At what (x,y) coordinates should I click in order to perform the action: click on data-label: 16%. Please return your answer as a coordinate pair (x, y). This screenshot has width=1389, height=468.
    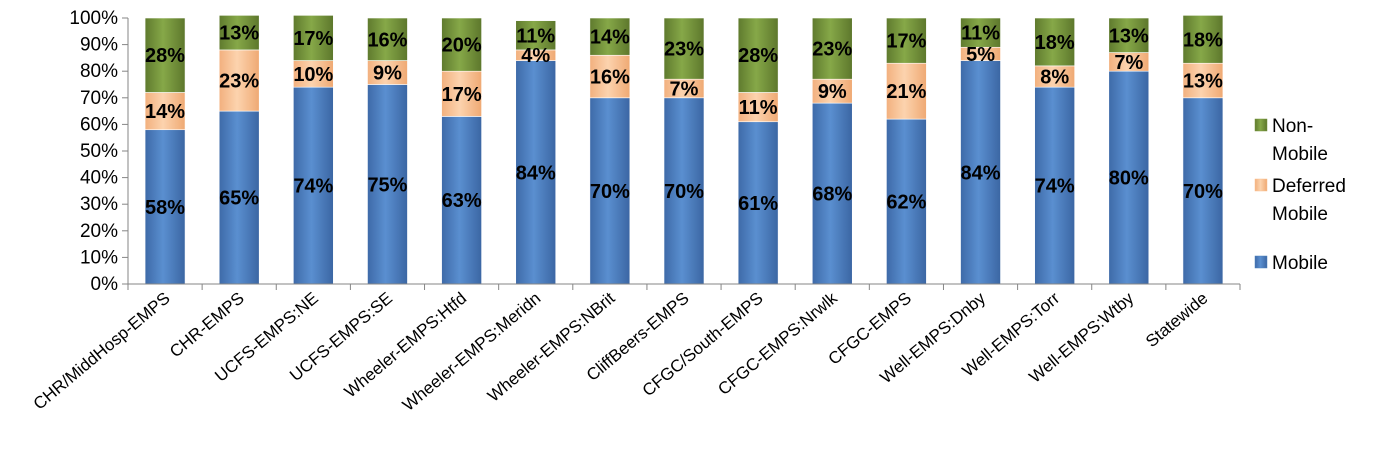
    Looking at the image, I should click on (610, 78).